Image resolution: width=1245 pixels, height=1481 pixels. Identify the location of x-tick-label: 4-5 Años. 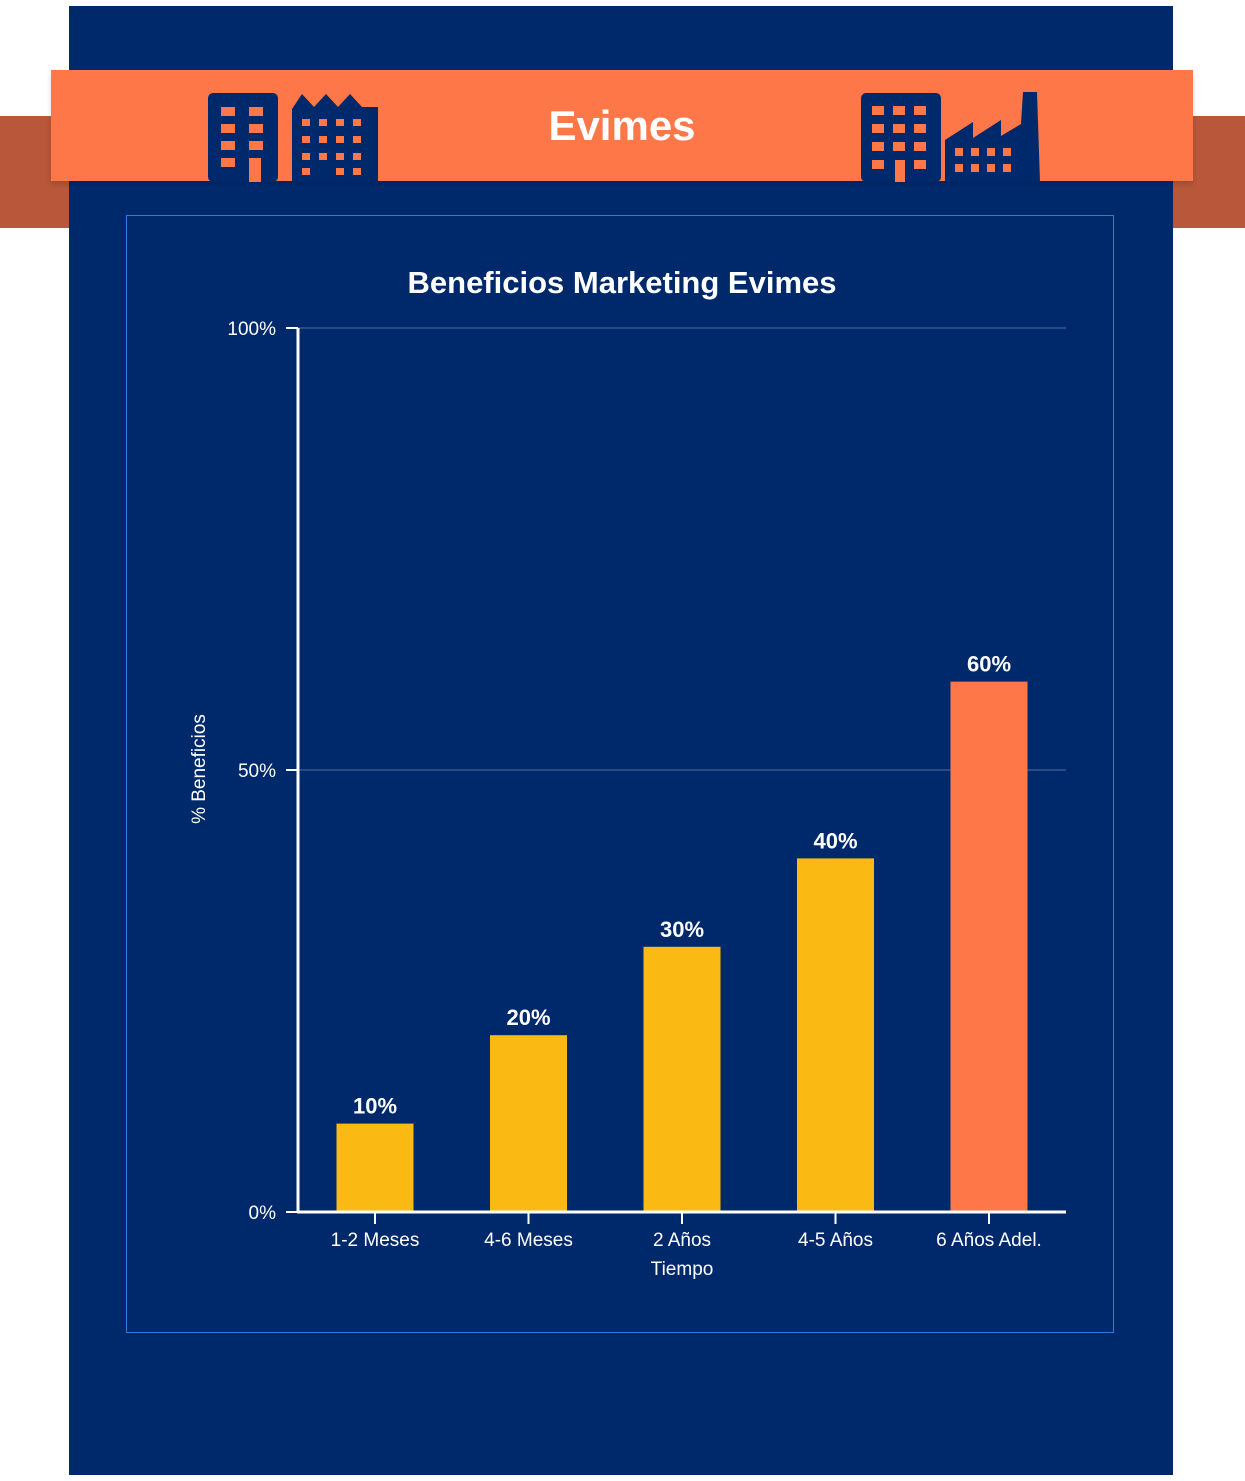
(835, 1240).